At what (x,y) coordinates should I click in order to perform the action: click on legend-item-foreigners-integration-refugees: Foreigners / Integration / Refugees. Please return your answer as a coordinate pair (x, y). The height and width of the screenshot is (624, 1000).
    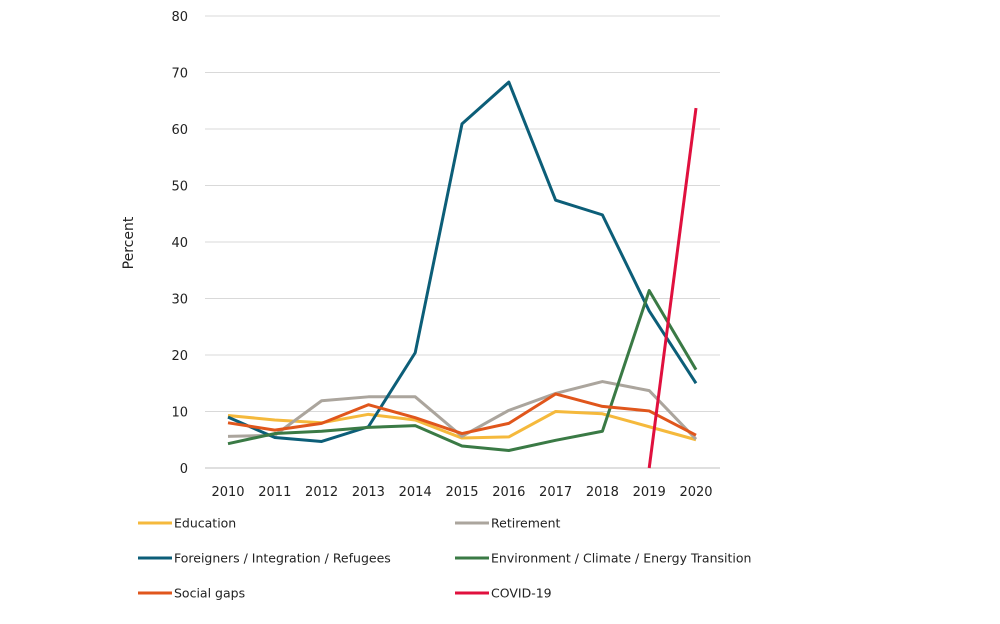
    Looking at the image, I should click on (264, 558).